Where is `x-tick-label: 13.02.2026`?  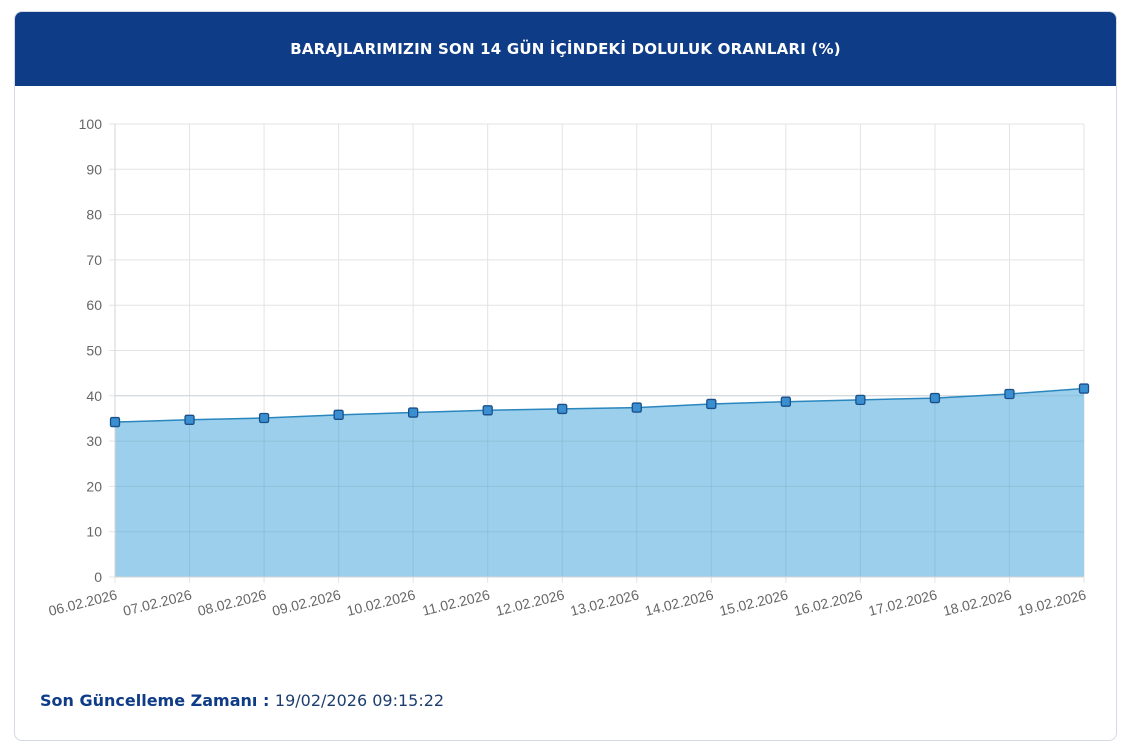
x-tick-label: 13.02.2026 is located at coordinates (605, 602).